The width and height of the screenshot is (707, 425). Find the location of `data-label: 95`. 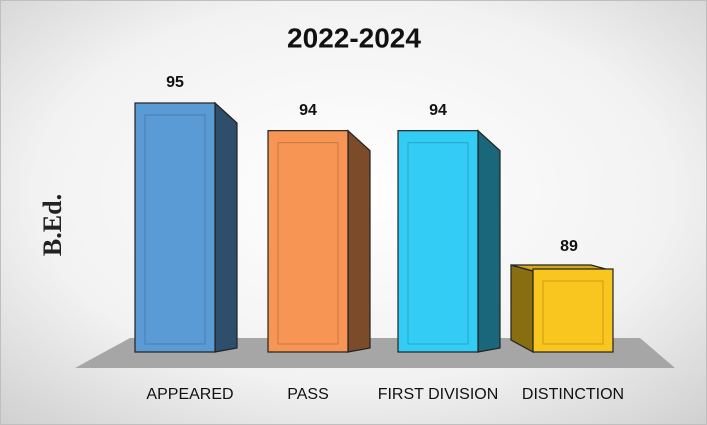

data-label: 95 is located at coordinates (175, 82).